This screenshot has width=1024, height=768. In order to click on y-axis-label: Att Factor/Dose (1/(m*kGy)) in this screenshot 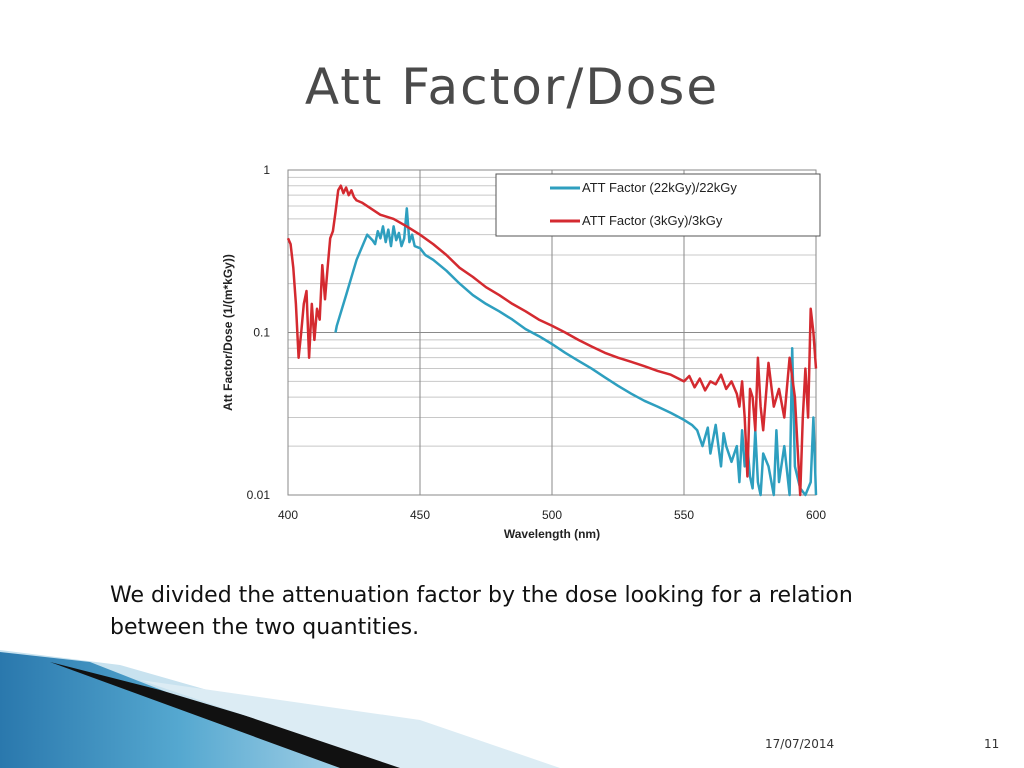, I will do `click(228, 332)`.